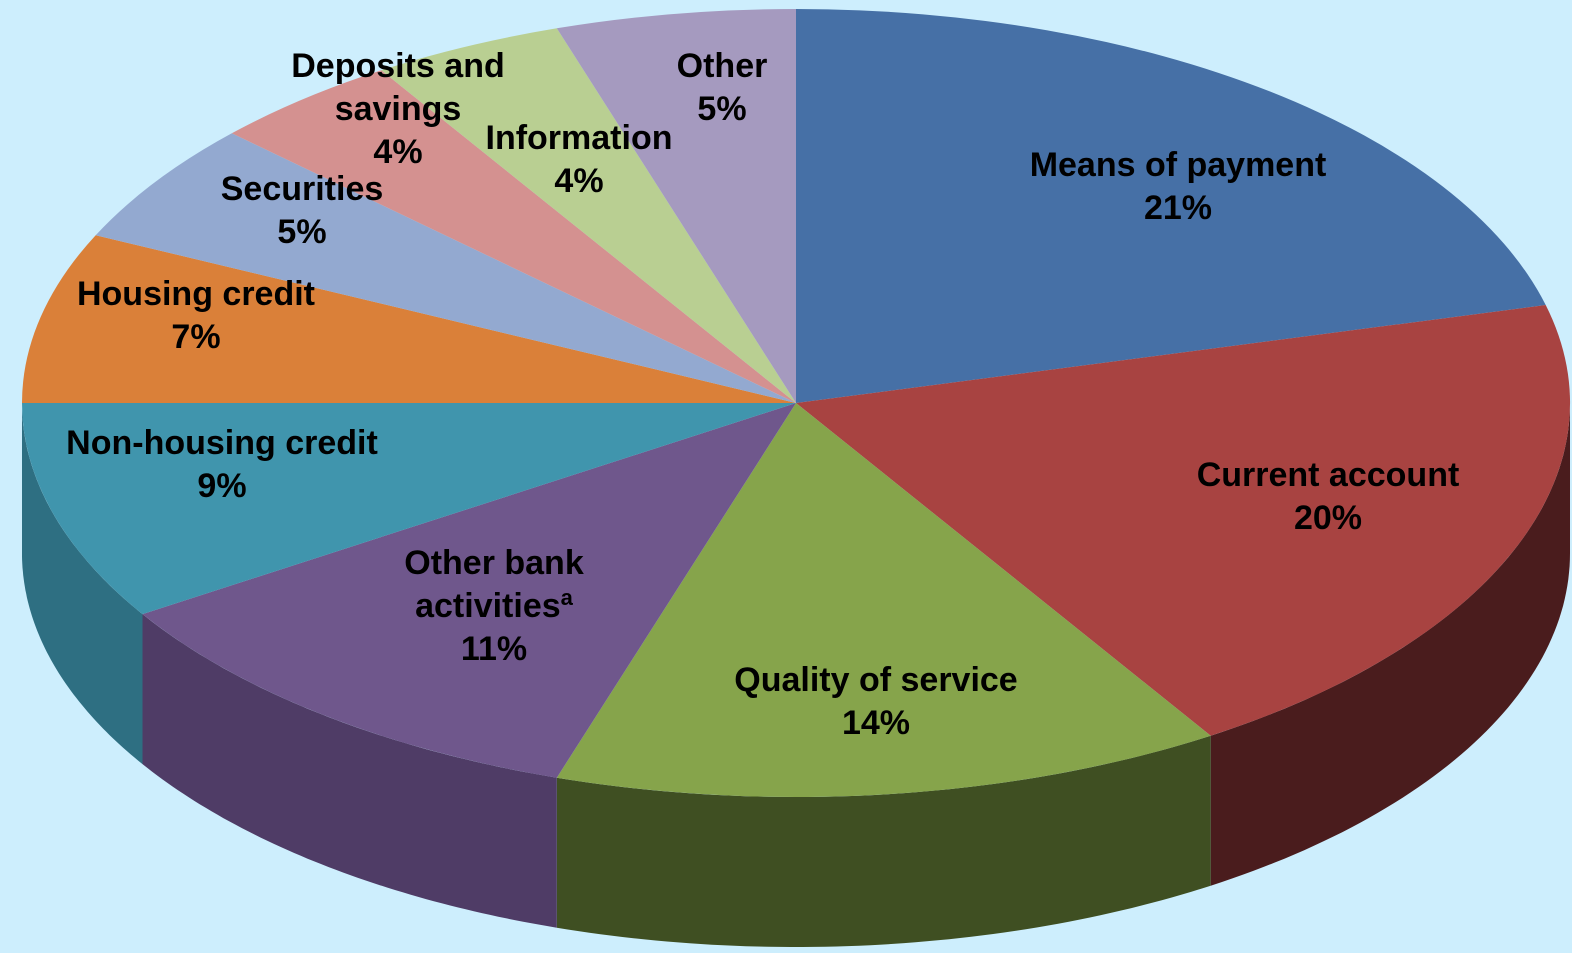  What do you see at coordinates (302, 210) in the screenshot?
I see `slice-label-securities: Securities 5%` at bounding box center [302, 210].